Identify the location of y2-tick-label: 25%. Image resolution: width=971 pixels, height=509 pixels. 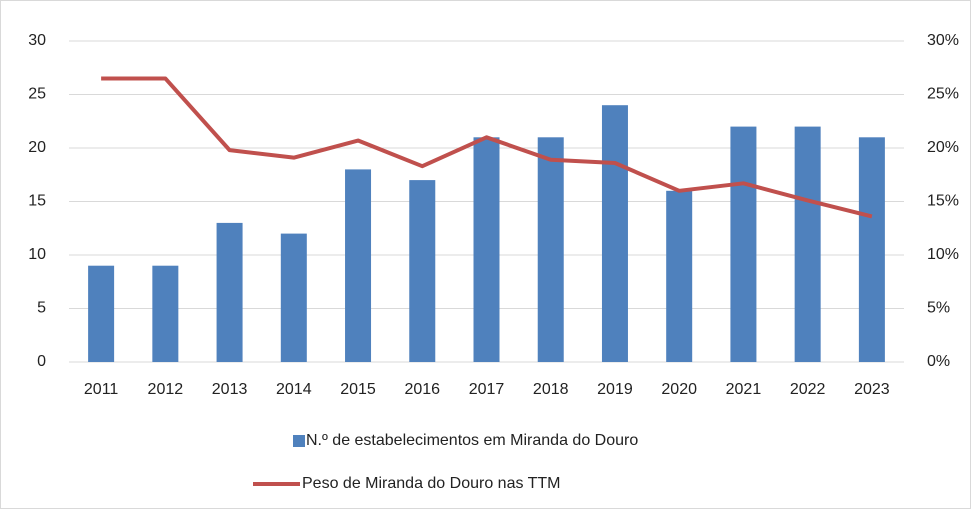
(943, 94).